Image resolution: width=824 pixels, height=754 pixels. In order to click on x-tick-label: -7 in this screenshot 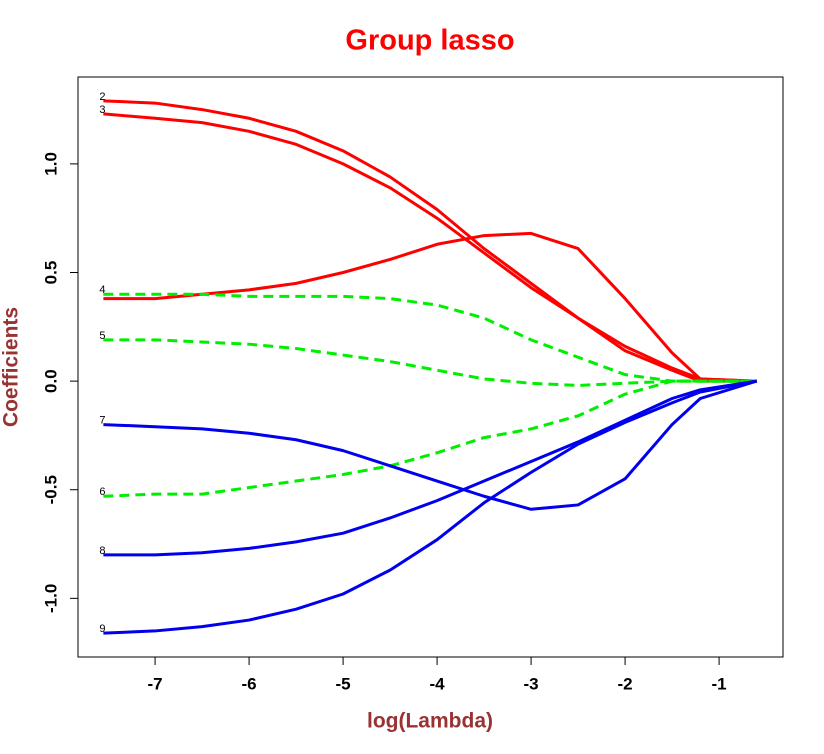, I will do `click(155, 683)`.